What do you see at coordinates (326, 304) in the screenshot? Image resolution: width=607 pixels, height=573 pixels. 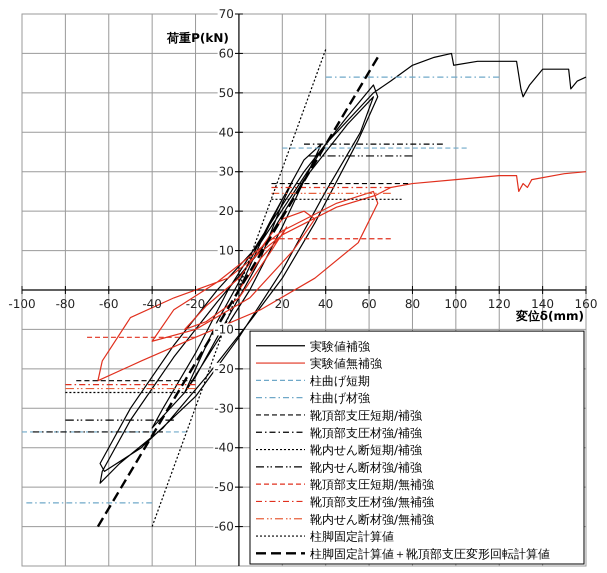 I see `x-tick-label: 40` at bounding box center [326, 304].